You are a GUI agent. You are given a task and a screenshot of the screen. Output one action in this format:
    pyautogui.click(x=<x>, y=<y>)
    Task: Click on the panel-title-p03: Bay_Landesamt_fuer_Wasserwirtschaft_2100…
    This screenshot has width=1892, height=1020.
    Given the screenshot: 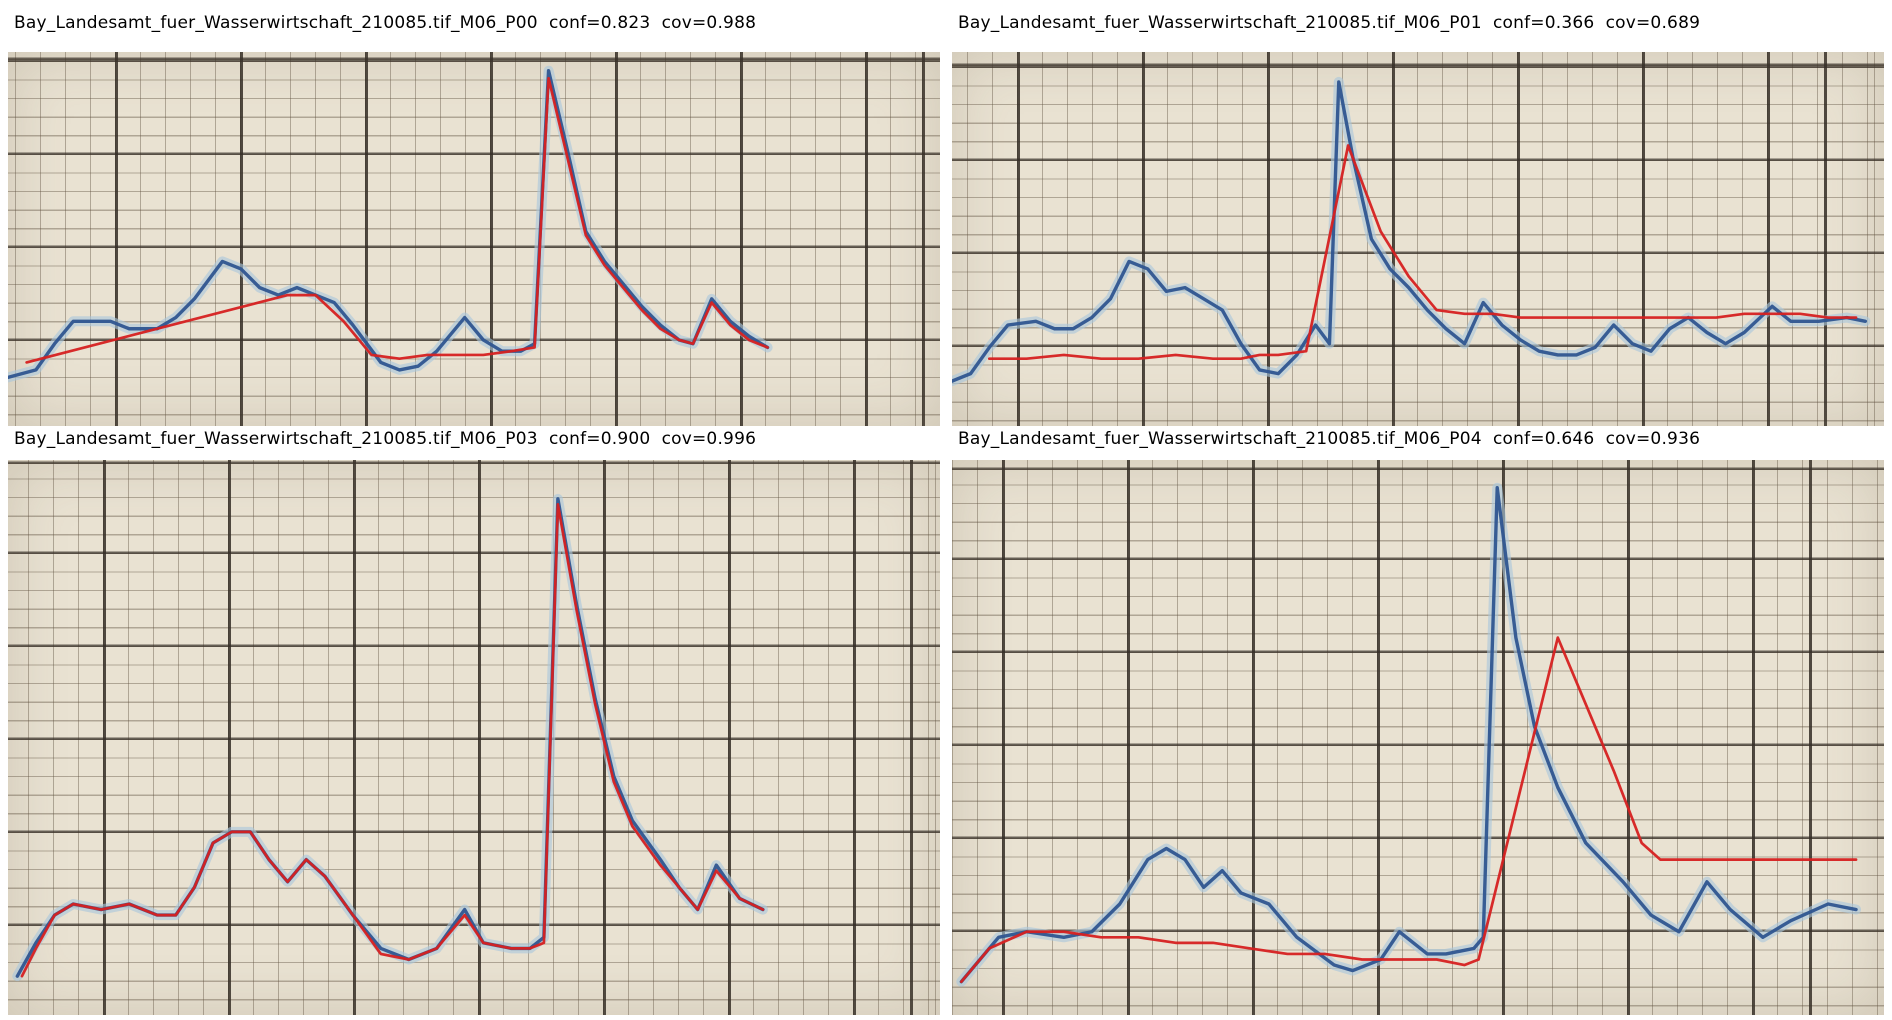 What is the action you would take?
    pyautogui.click(x=385, y=439)
    